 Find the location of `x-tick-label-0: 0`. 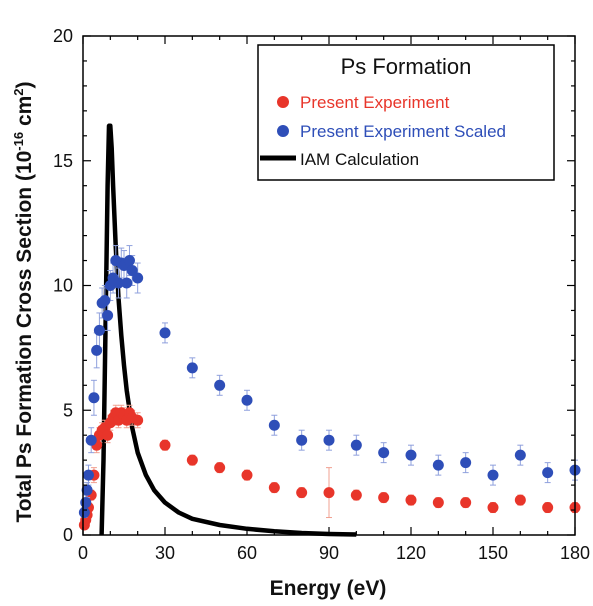

x-tick-label-0: 0 is located at coordinates (83, 553).